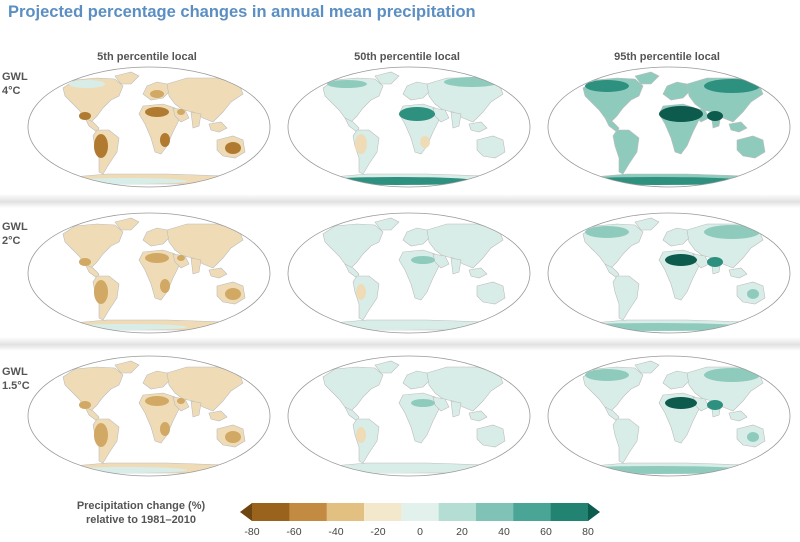  I want to click on legend-tick-label: 0, so click(420, 532).